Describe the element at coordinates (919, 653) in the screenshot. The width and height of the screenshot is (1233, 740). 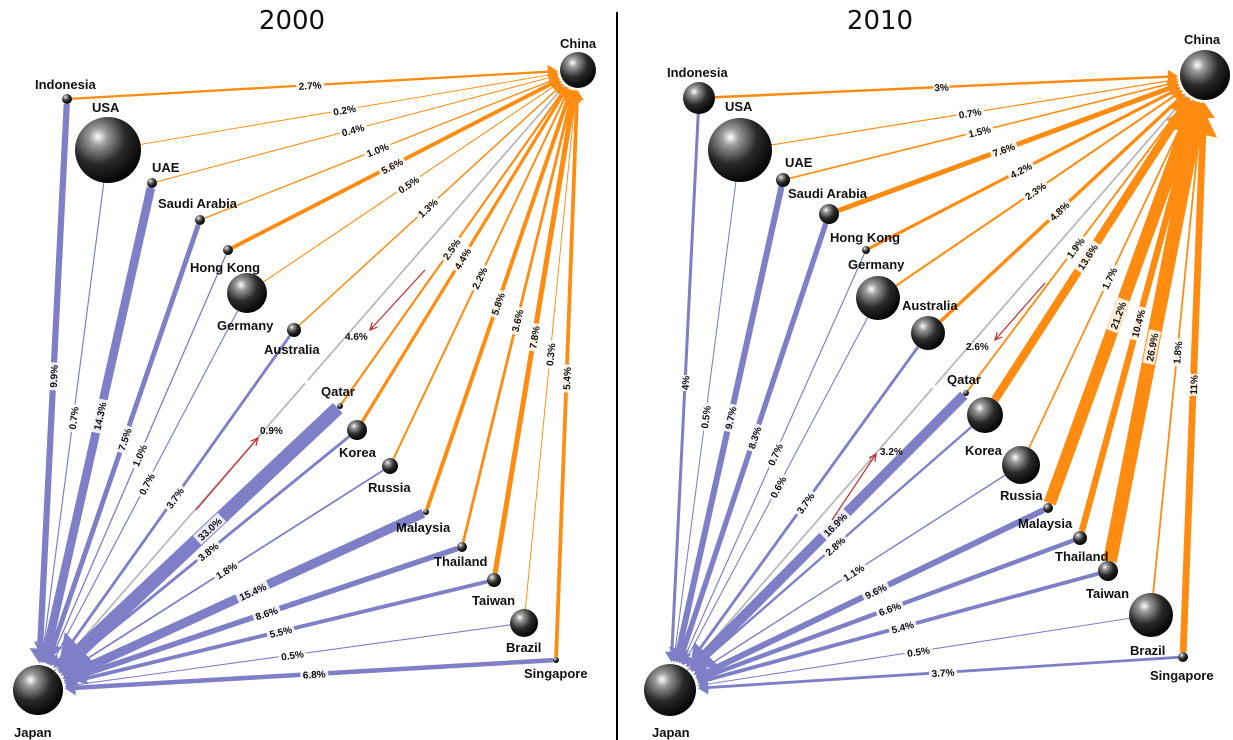
I see `edge-2010-brazil-japan-label: 0.5%` at that location.